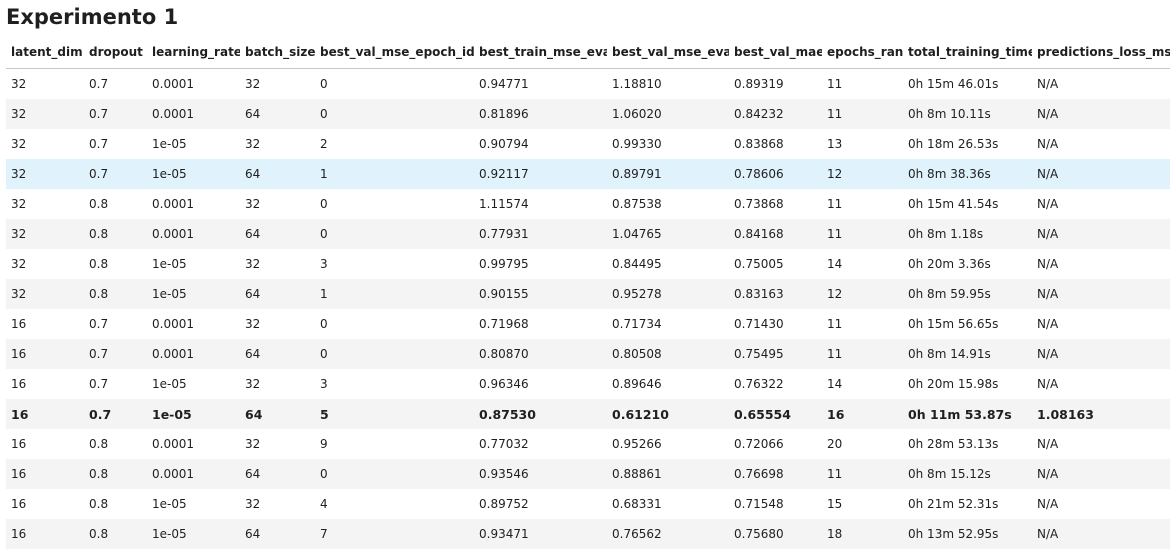  Describe the element at coordinates (504, 534) in the screenshot. I see `table-cell-best-train-mse-eval: 0.93471` at that location.